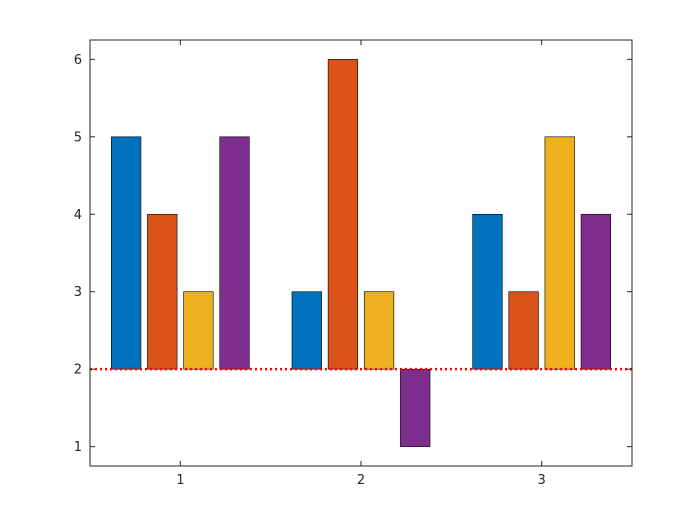 The height and width of the screenshot is (524, 696). Describe the element at coordinates (78, 447) in the screenshot. I see `y-tick-label: 1` at that location.